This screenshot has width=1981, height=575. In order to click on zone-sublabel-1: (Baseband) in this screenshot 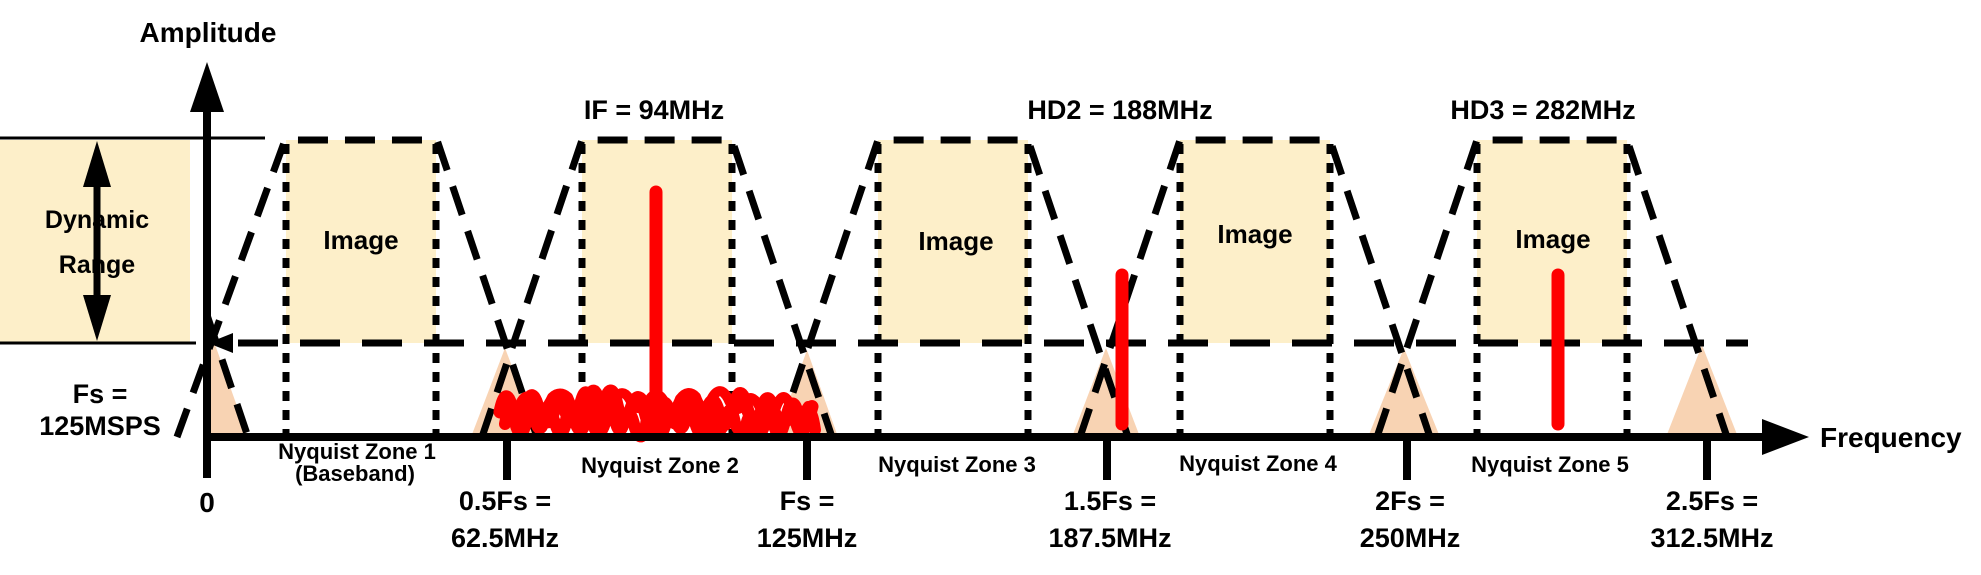, I will do `click(355, 473)`.